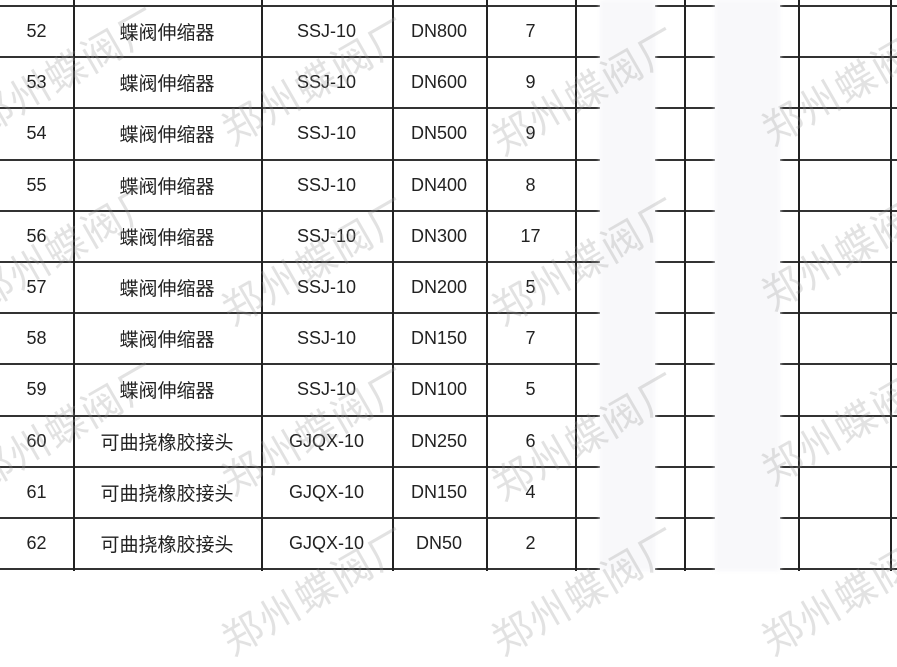 The width and height of the screenshot is (897, 667). I want to click on cell-no: 59, so click(36, 389).